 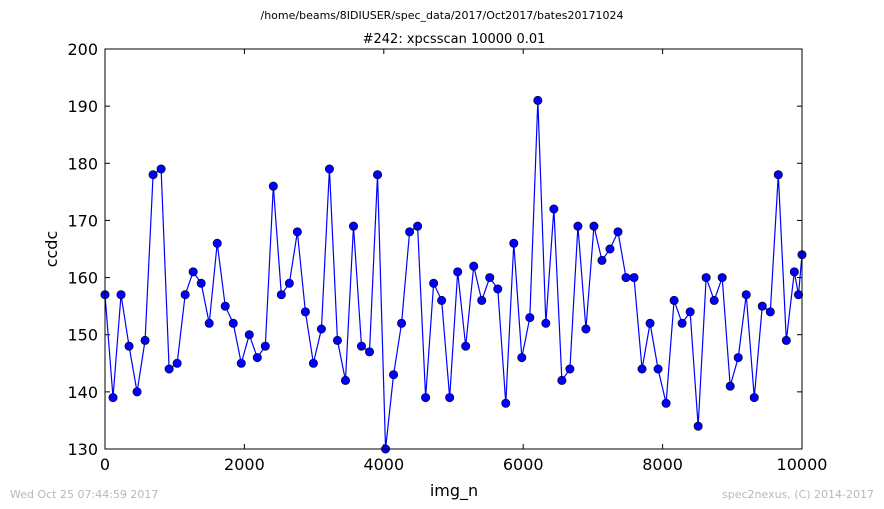 I want to click on x-axis-label: img_n, so click(x=454, y=491).